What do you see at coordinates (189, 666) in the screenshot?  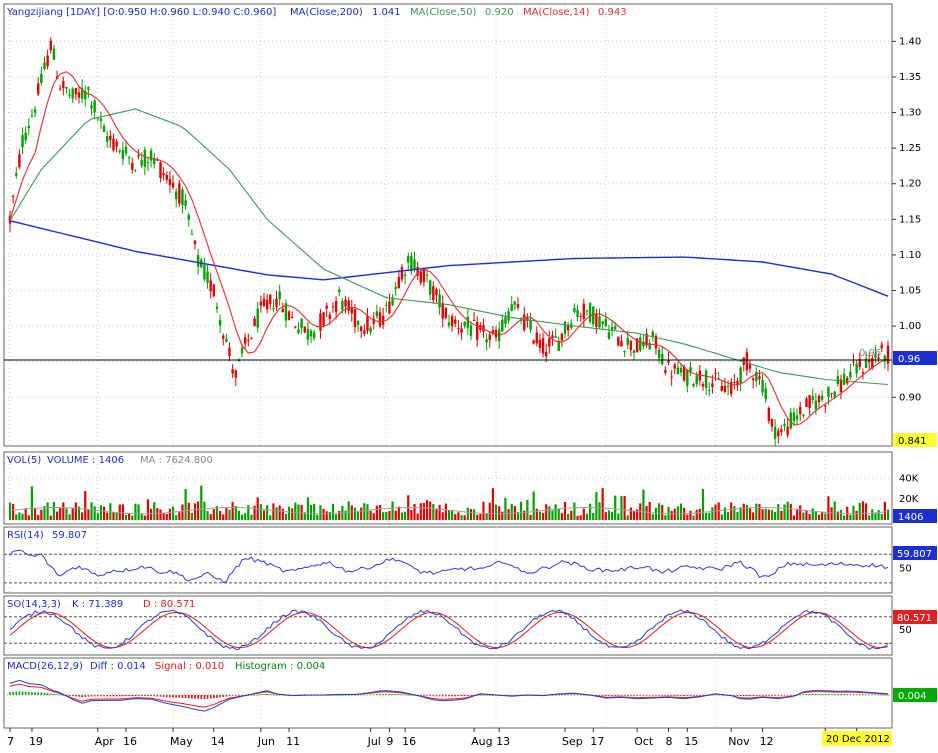 I see `macd-signal: Signal : 0.010` at bounding box center [189, 666].